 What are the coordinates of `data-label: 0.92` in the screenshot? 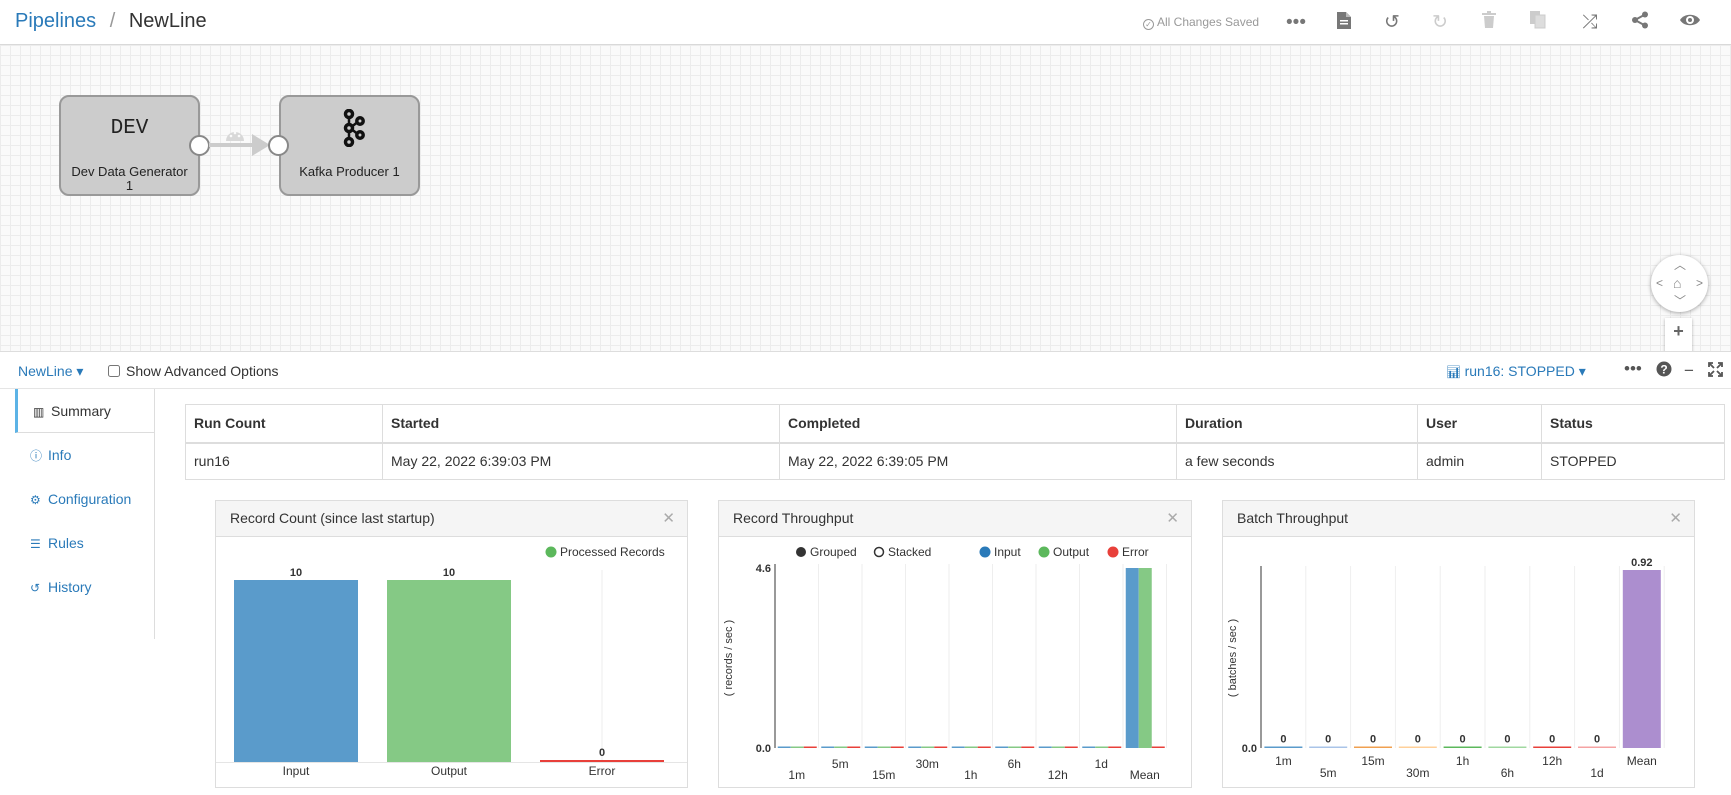 It's located at (1641, 563).